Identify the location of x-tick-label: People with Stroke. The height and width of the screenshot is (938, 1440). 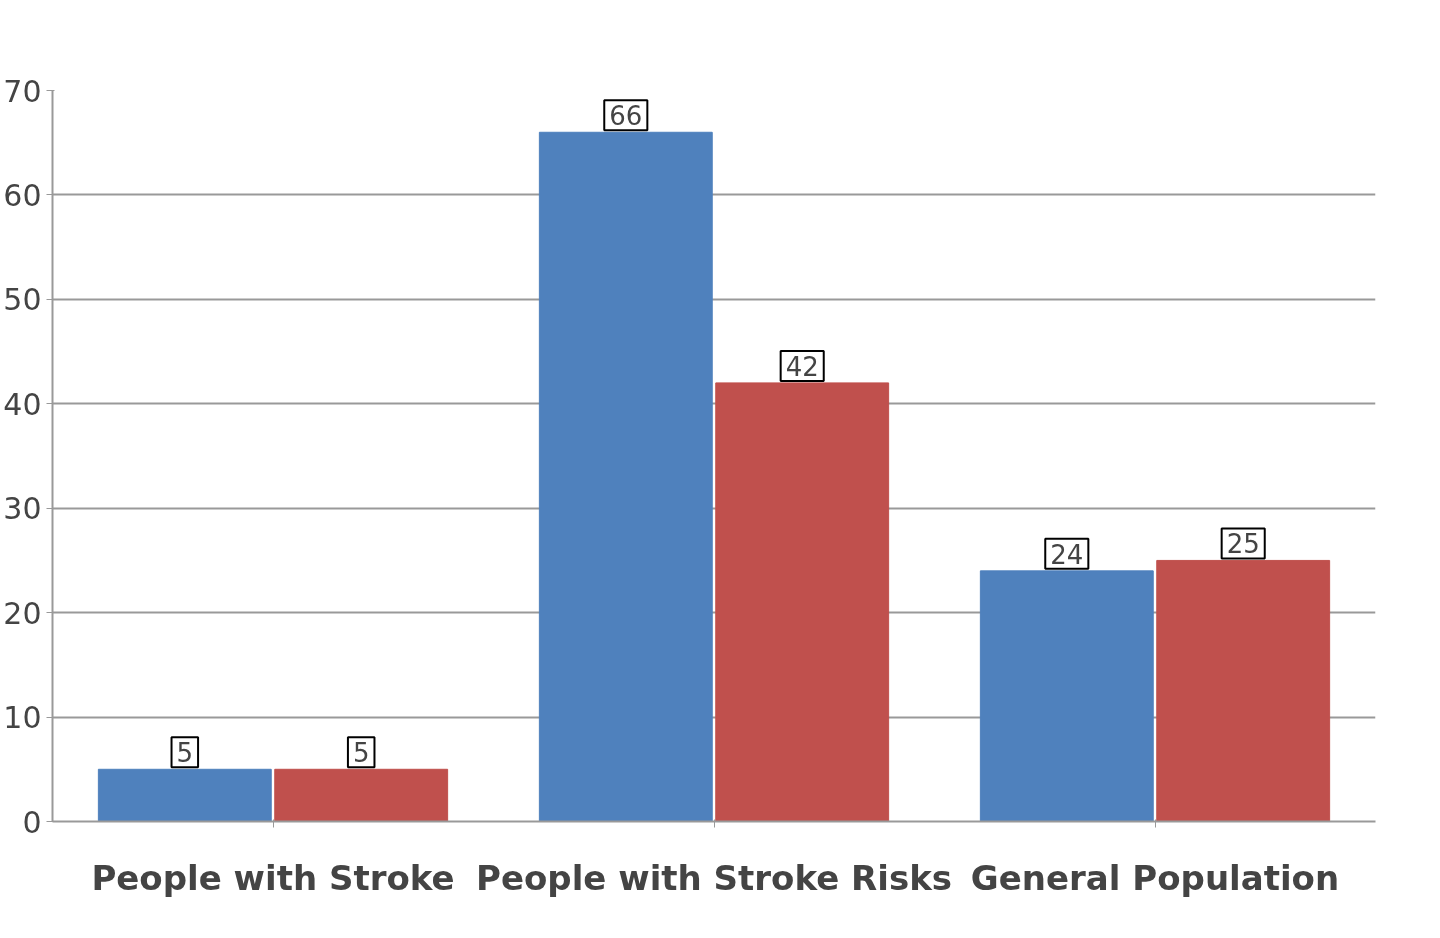
(273, 877).